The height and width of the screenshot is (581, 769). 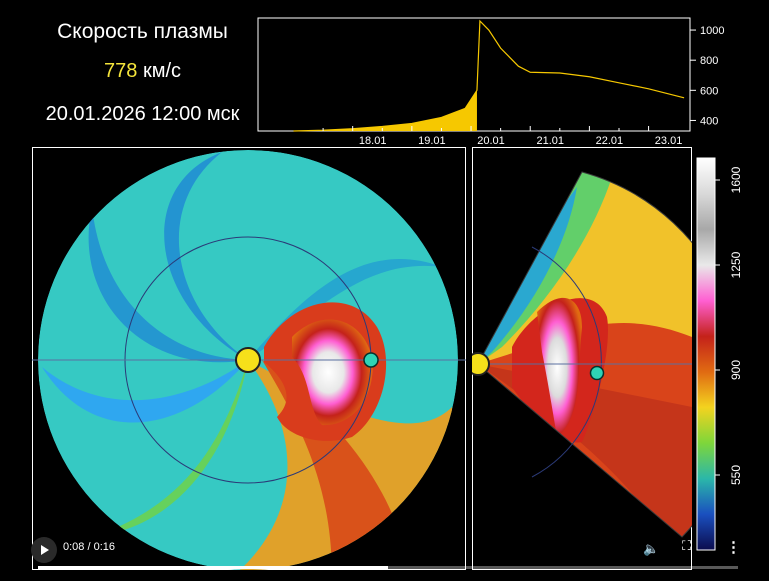 What do you see at coordinates (142, 31) in the screenshot?
I see `page-title: Скорость плазмы` at bounding box center [142, 31].